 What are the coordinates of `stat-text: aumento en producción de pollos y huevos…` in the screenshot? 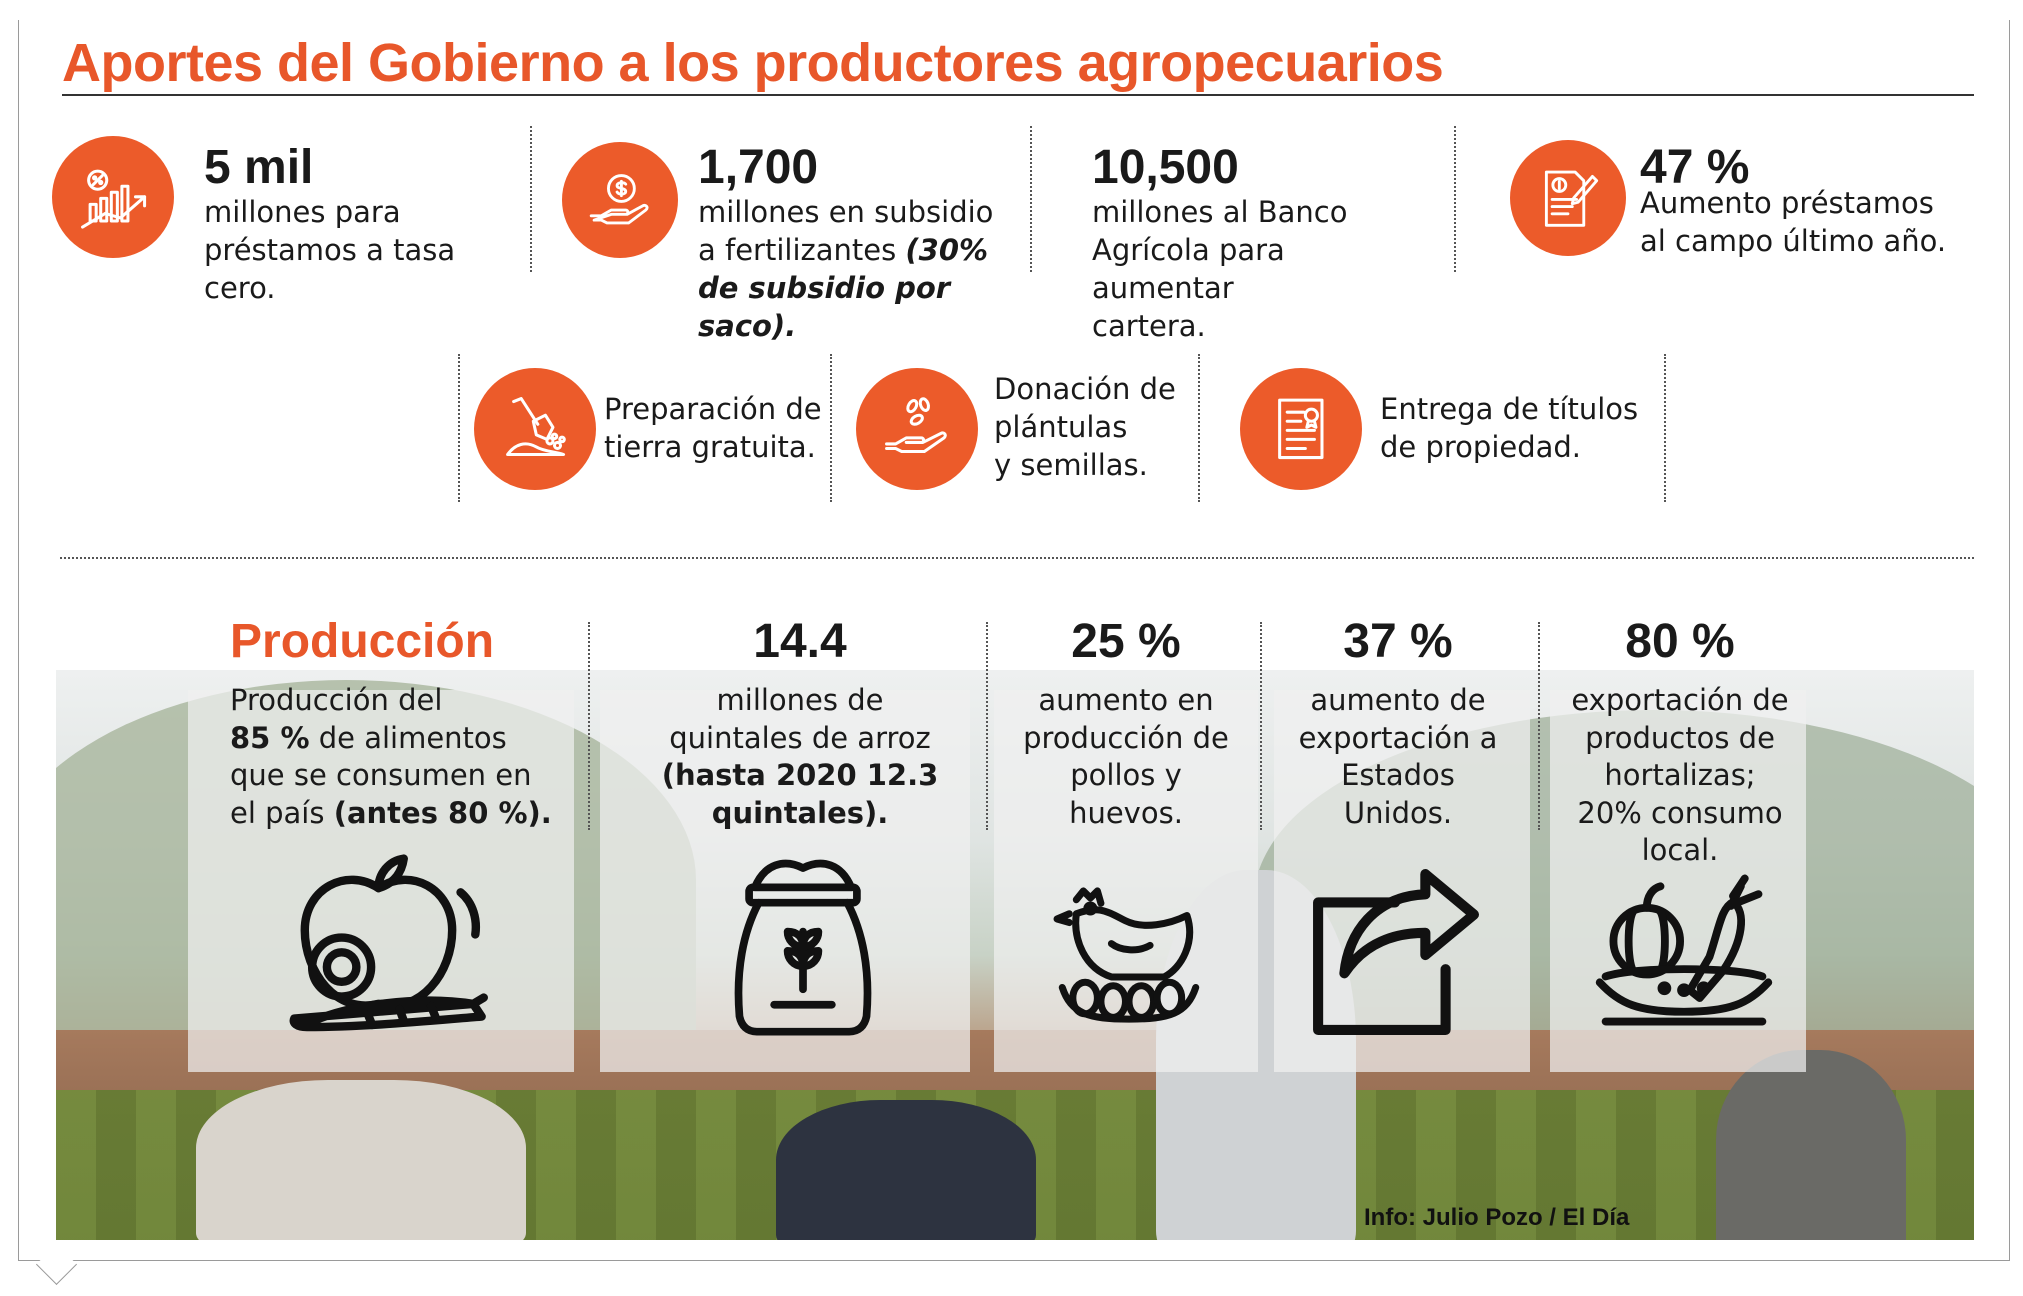 It's located at (1126, 756).